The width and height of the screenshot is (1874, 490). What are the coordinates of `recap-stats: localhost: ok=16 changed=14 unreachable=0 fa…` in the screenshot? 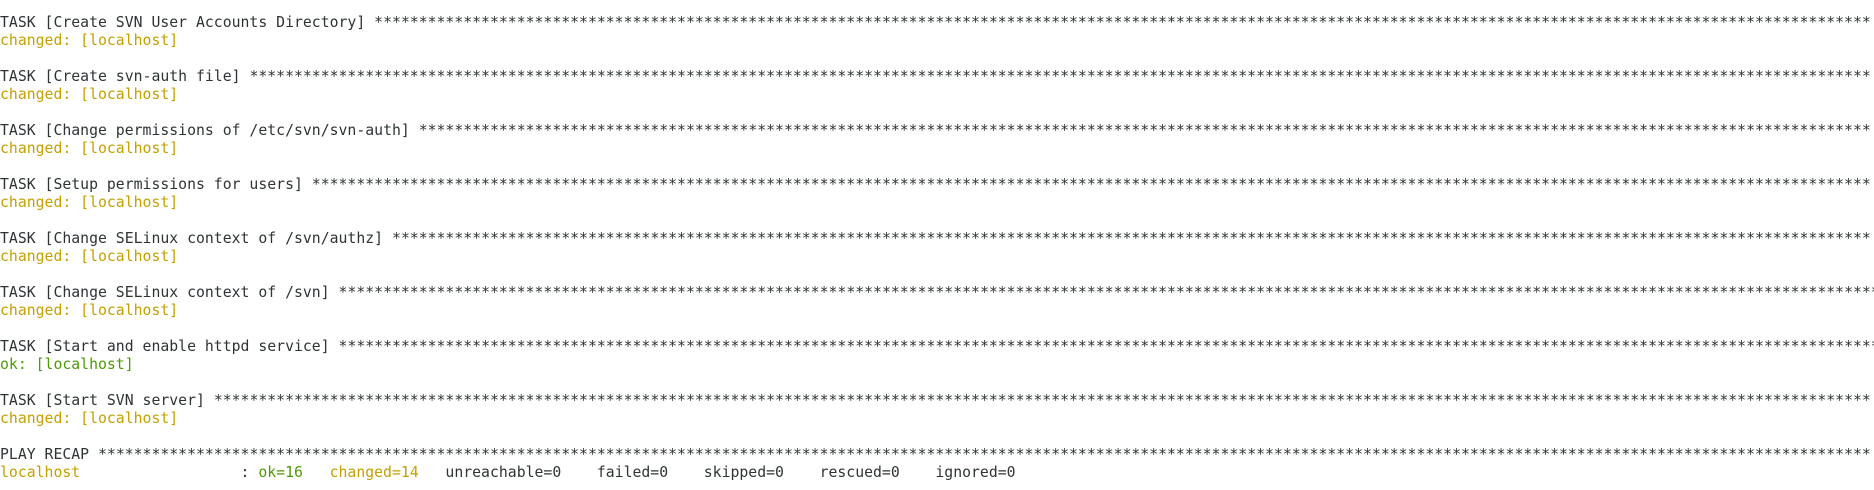 It's located at (937, 473).